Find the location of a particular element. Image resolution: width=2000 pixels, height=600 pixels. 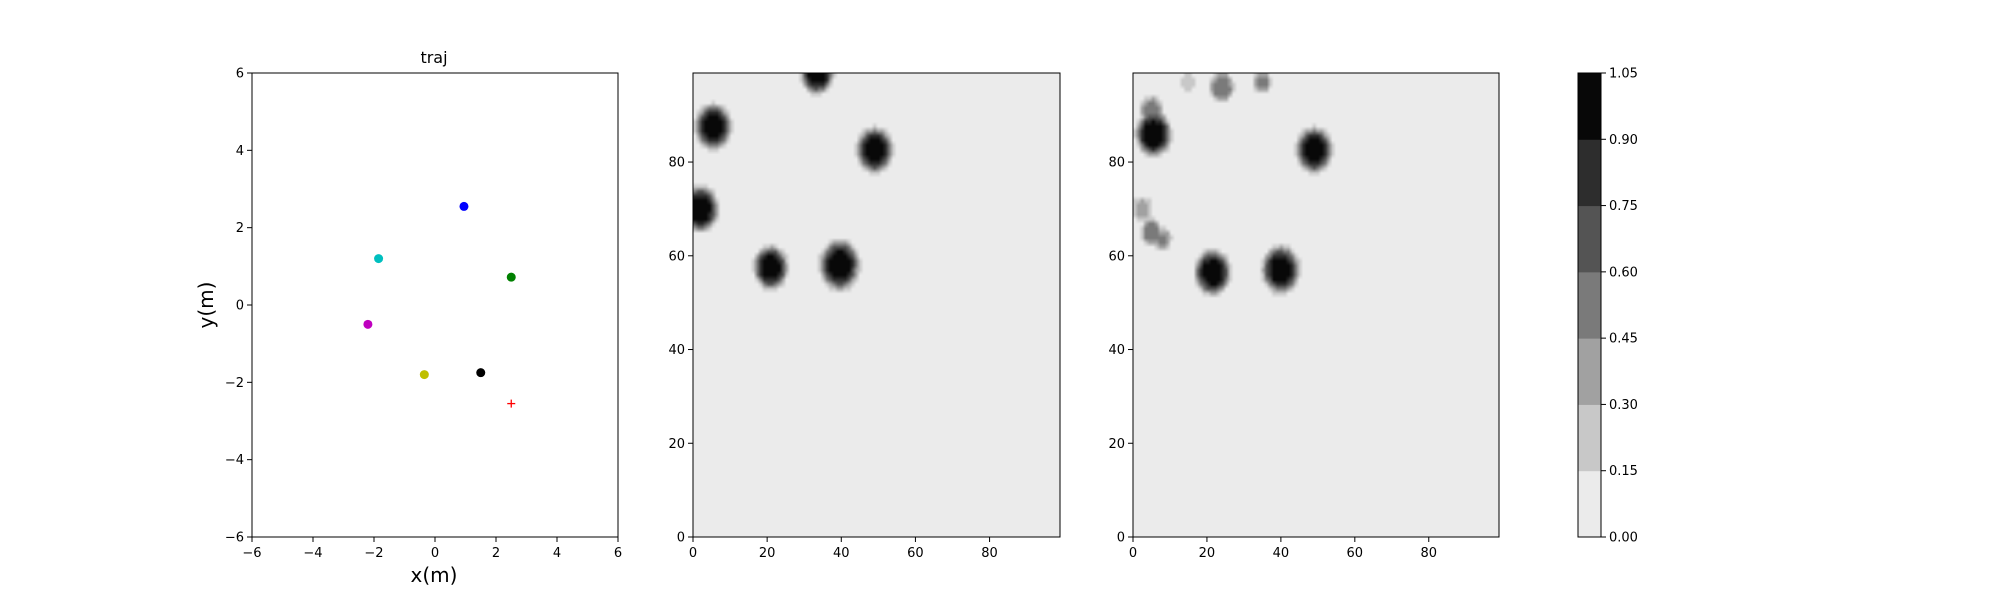

predicted-map-x-ticks: 0 20 40 60 80 is located at coordinates (1283, 549).